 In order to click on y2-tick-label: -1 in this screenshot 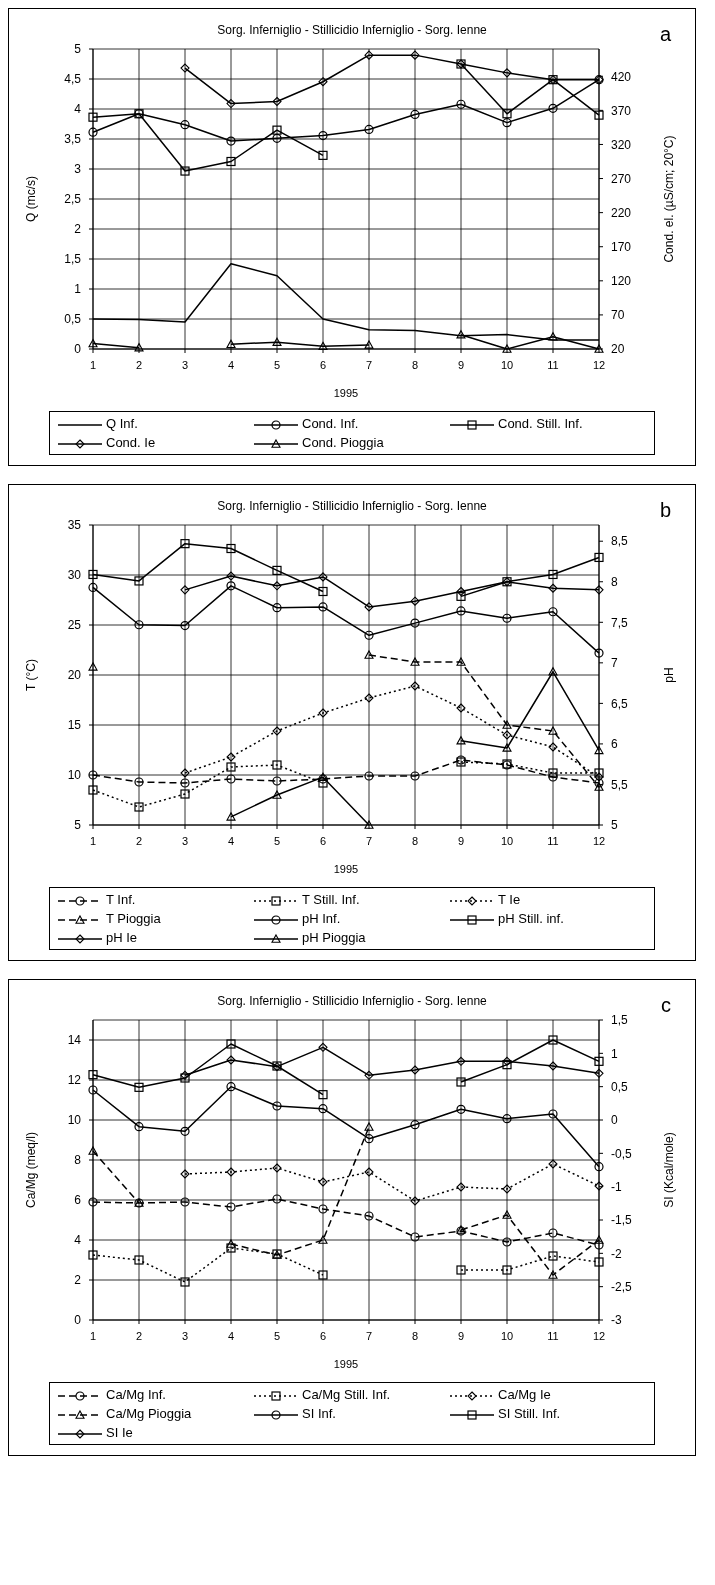, I will do `click(616, 1186)`.